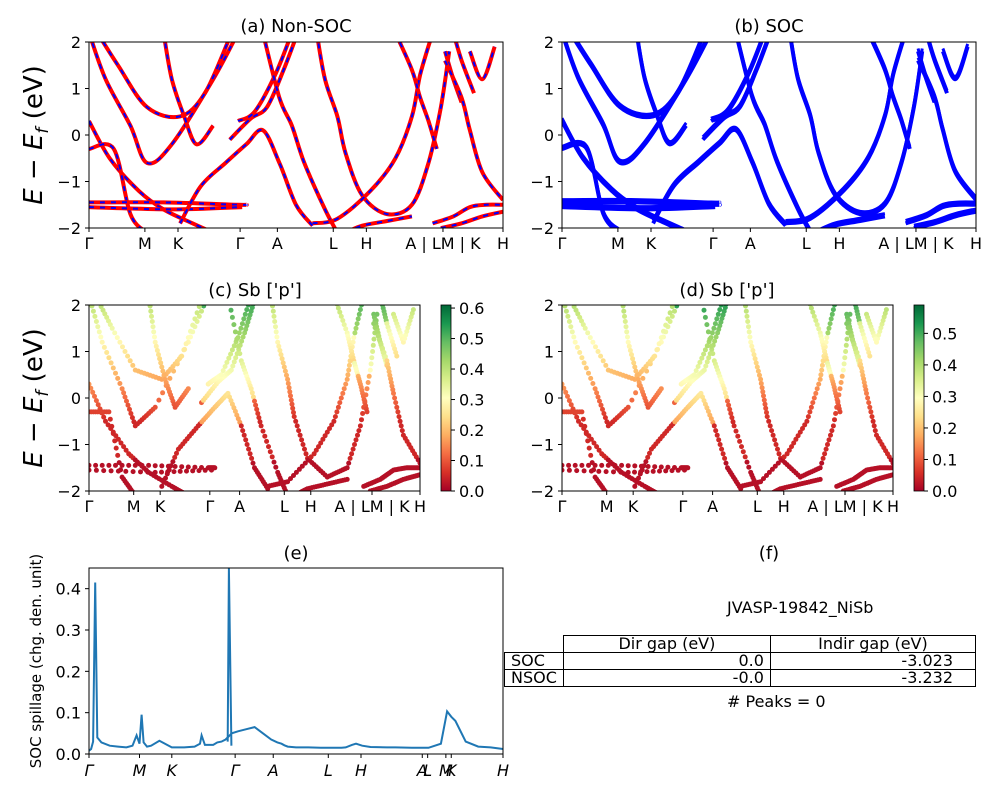 The height and width of the screenshot is (800, 1000). Describe the element at coordinates (893, 506) in the screenshot. I see `d-plot-xtick-label: H` at that location.